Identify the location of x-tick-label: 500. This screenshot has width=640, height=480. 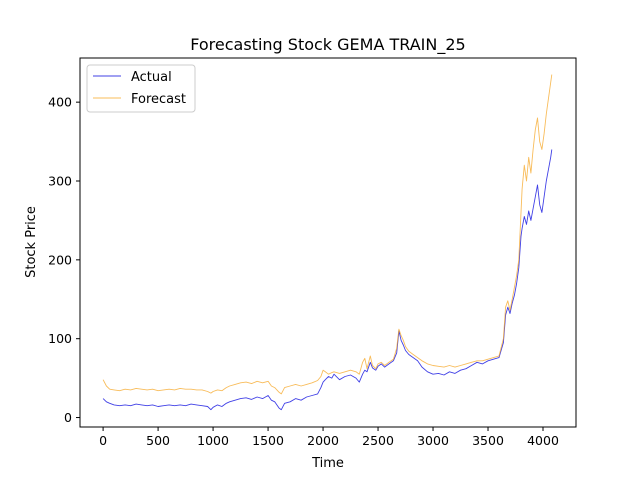
(158, 440).